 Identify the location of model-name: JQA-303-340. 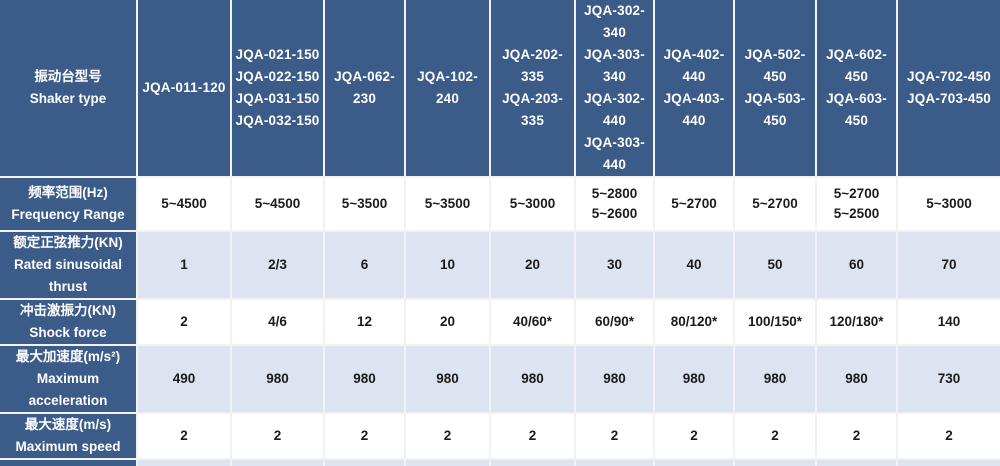
(614, 65).